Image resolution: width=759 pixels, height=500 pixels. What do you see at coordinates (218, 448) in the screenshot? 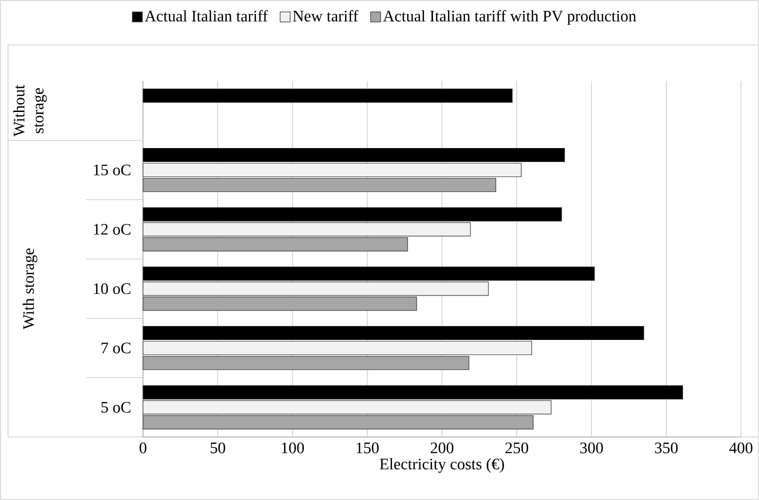
I see `x-tick-label: 50` at bounding box center [218, 448].